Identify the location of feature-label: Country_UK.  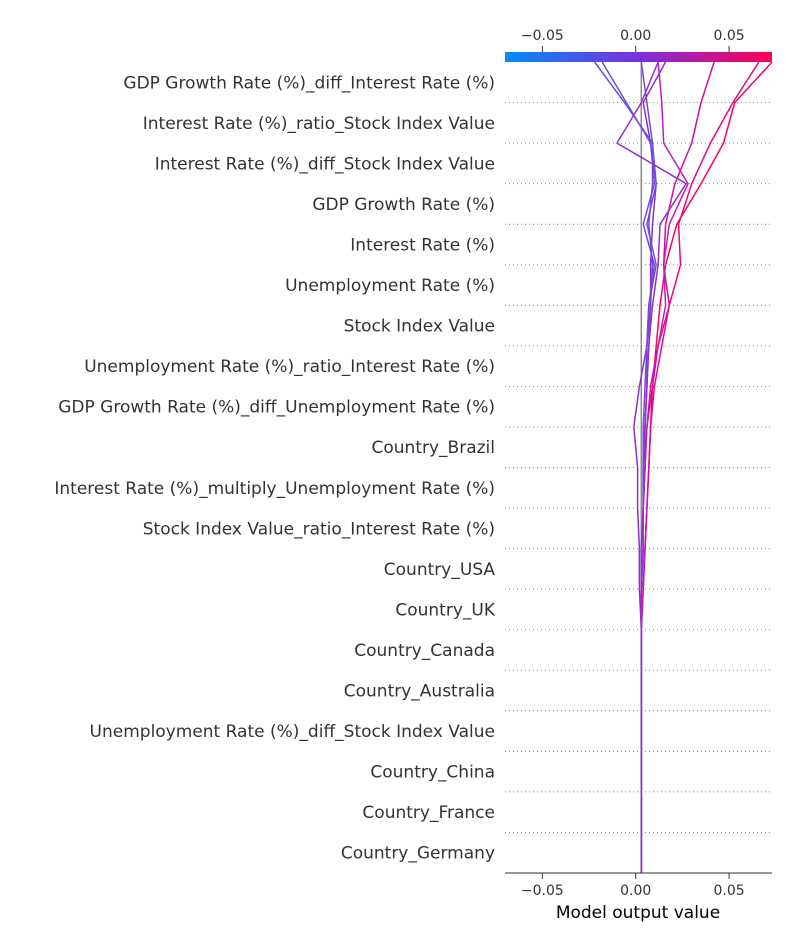
(445, 610).